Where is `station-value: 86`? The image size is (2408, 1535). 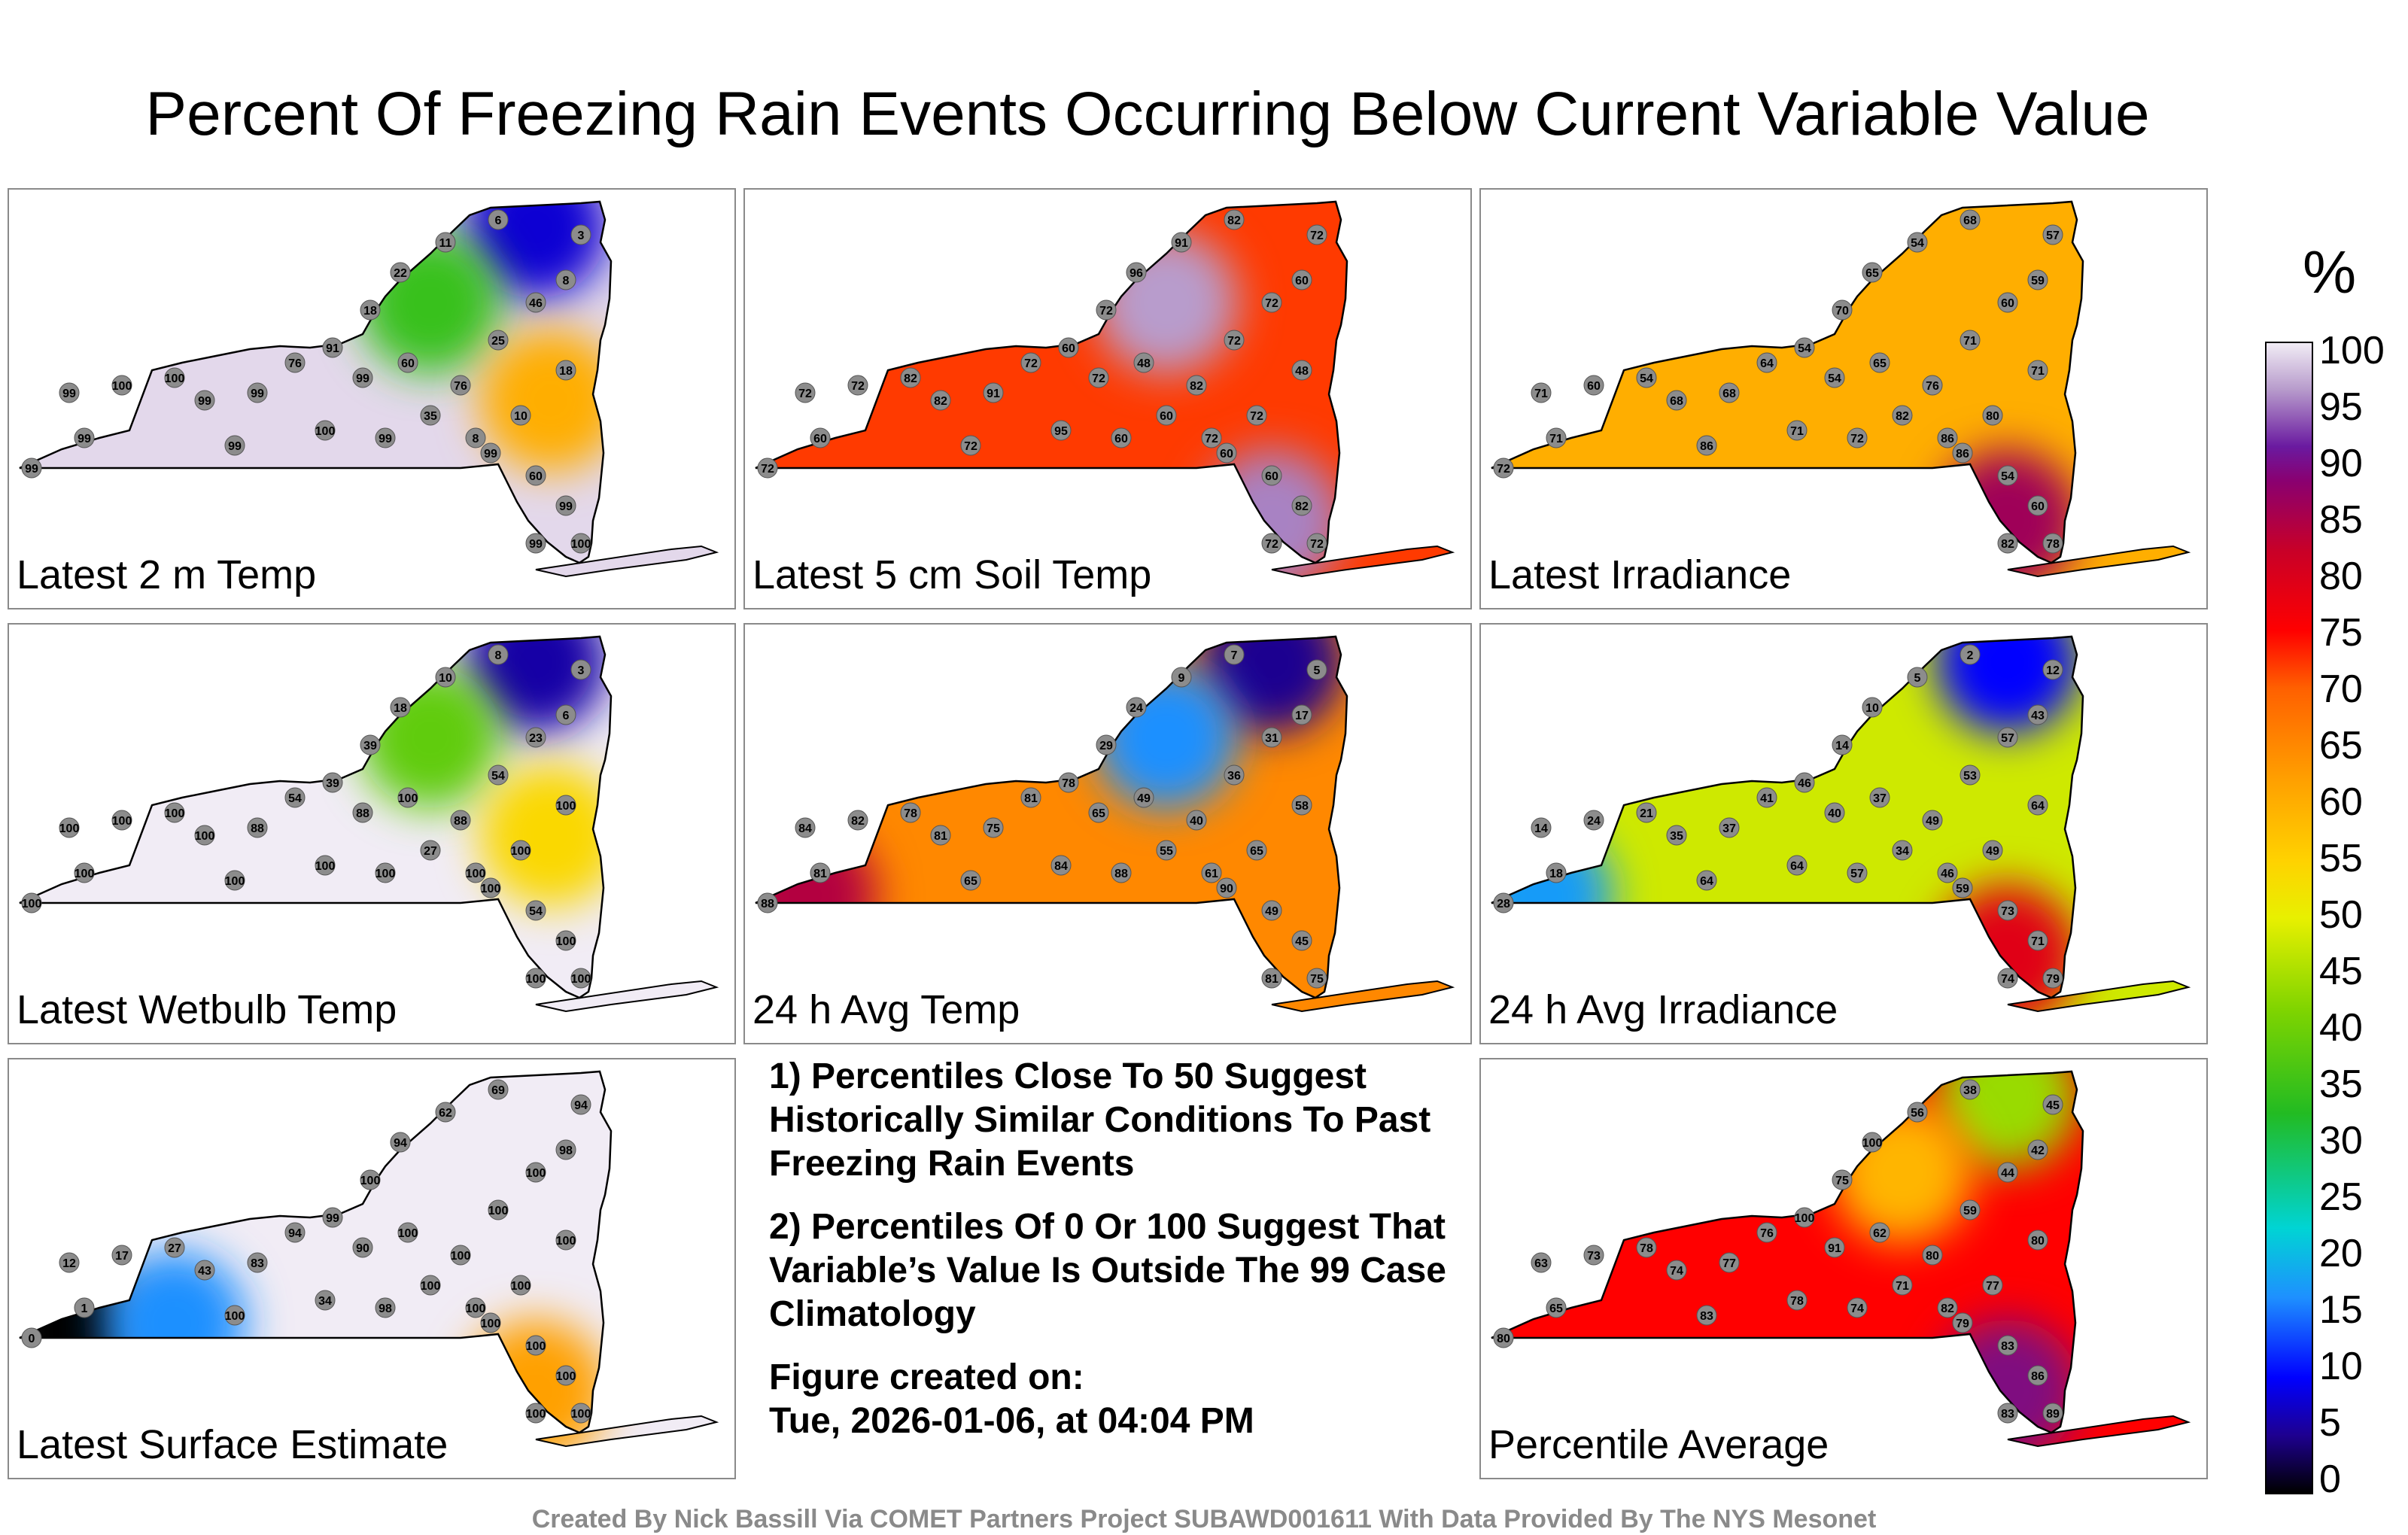 station-value: 86 is located at coordinates (1947, 439).